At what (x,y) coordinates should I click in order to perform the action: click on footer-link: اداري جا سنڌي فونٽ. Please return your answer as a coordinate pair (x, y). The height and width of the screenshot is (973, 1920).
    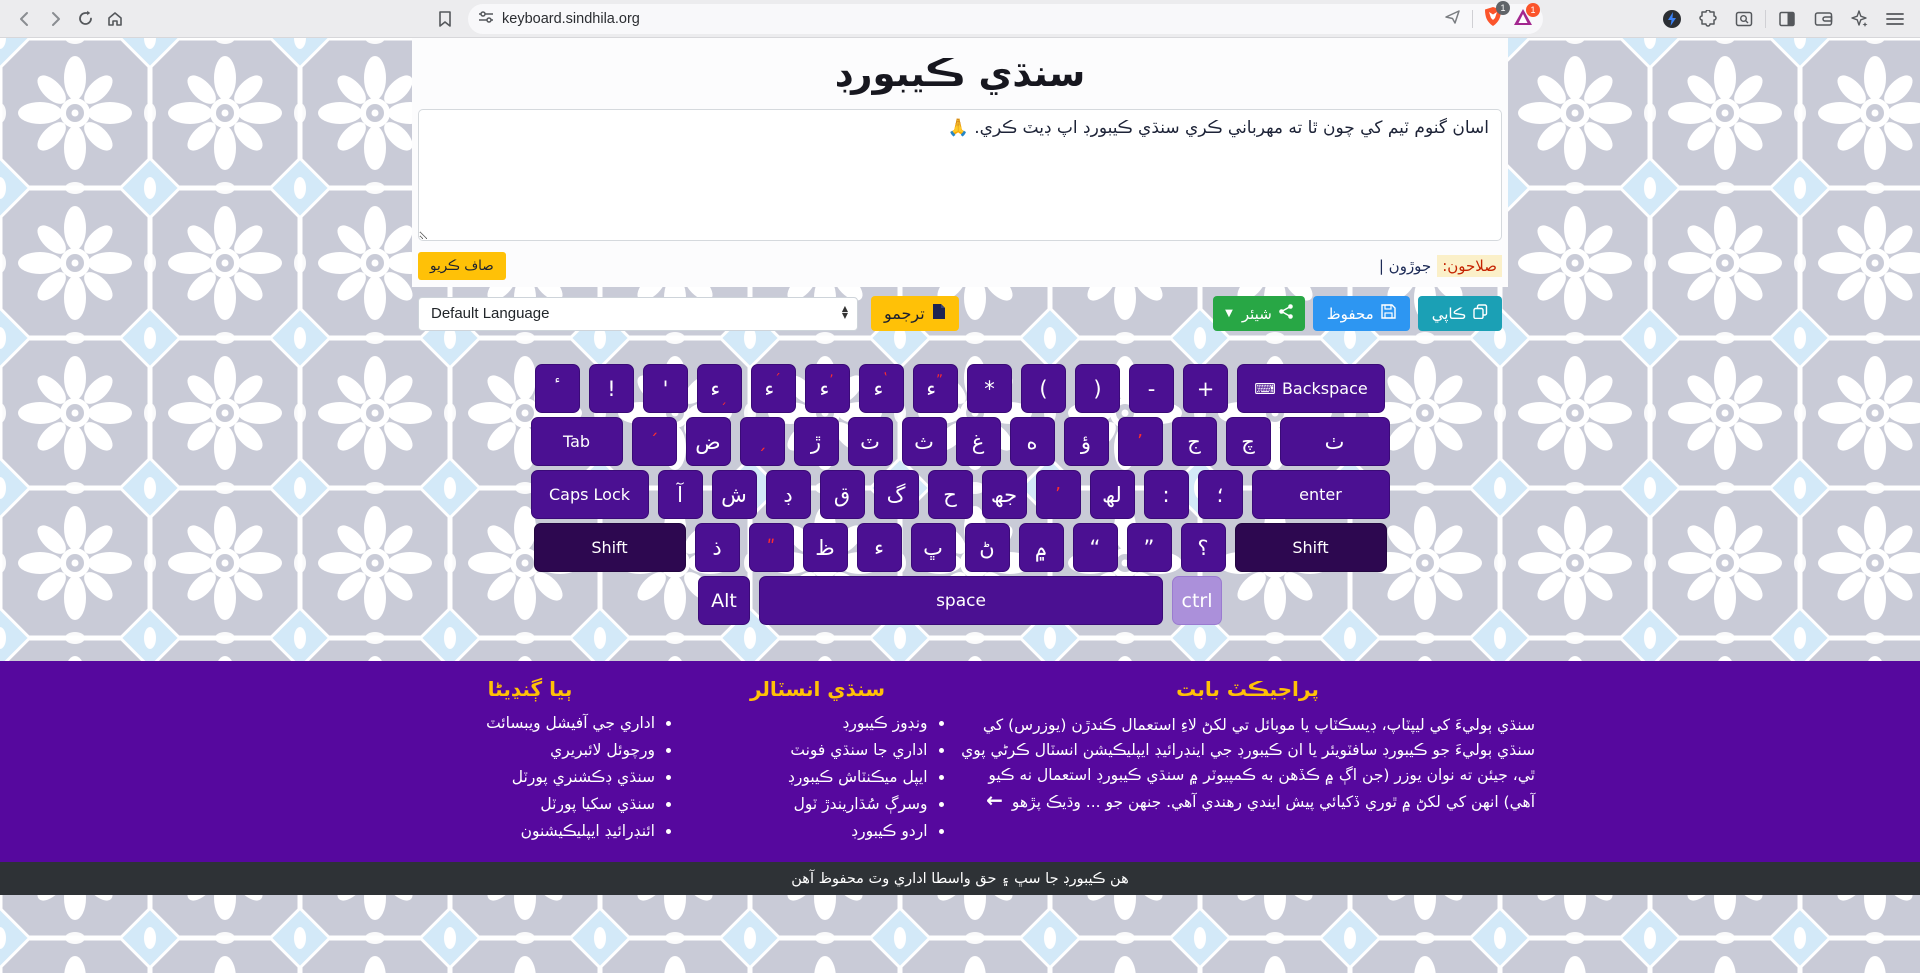
    Looking at the image, I should click on (807, 750).